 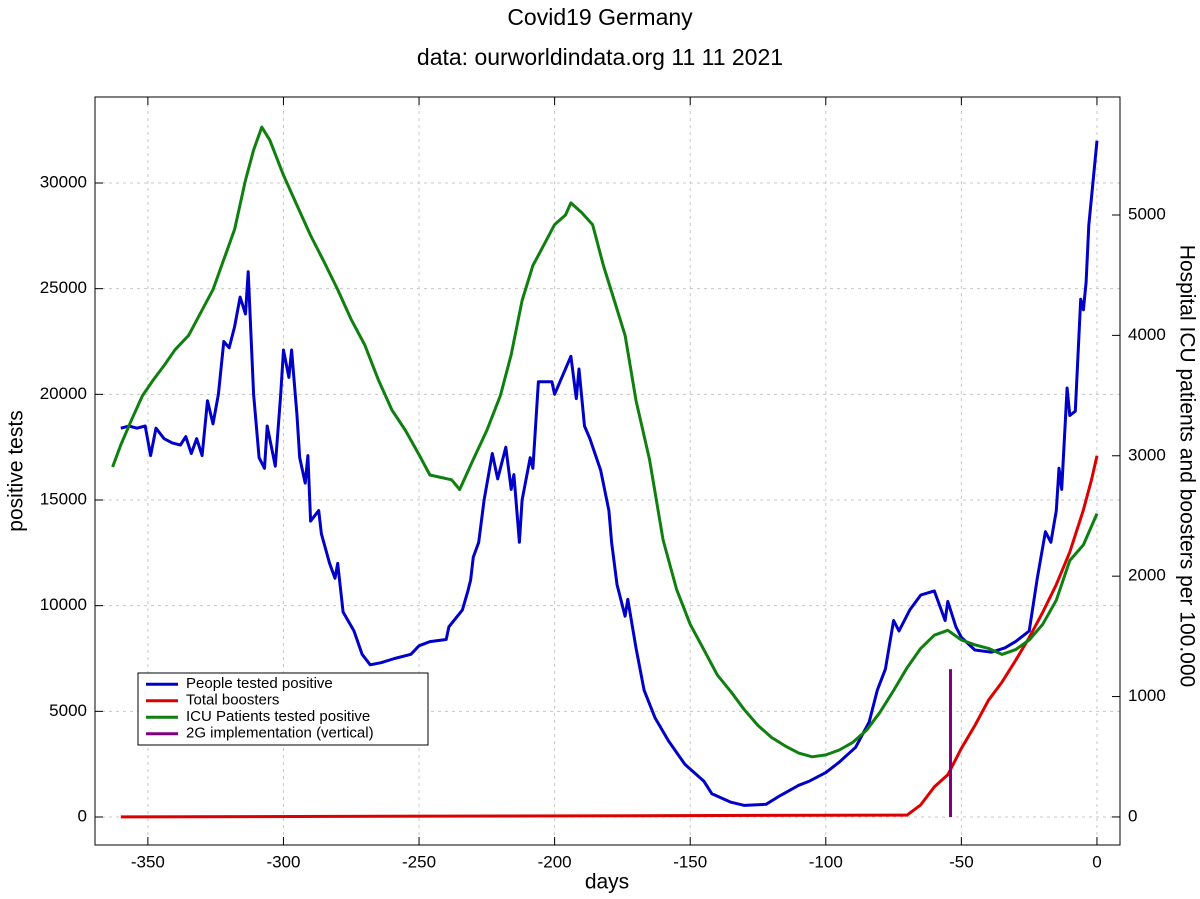 I want to click on x-tick-label: -200, so click(x=555, y=861).